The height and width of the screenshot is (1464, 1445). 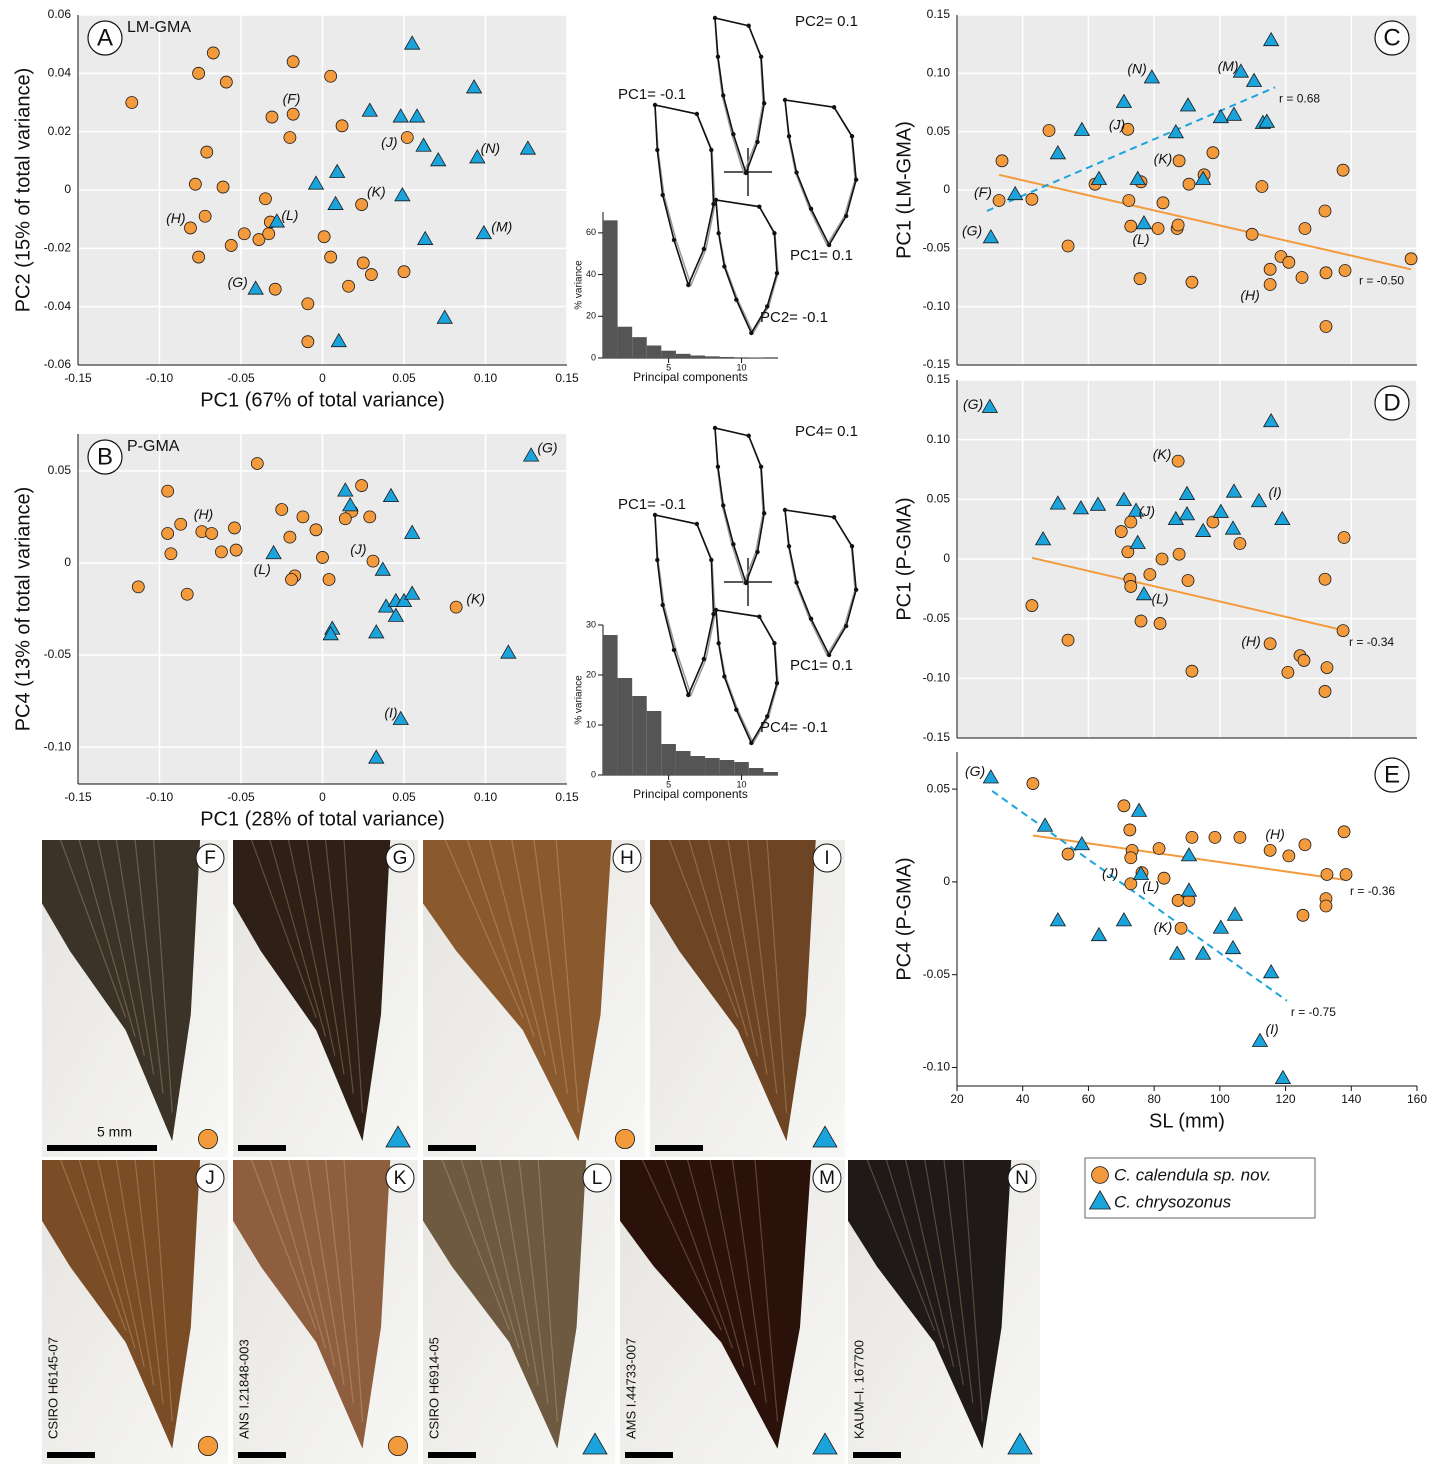 I want to click on point-annotation: (H), so click(x=1274, y=834).